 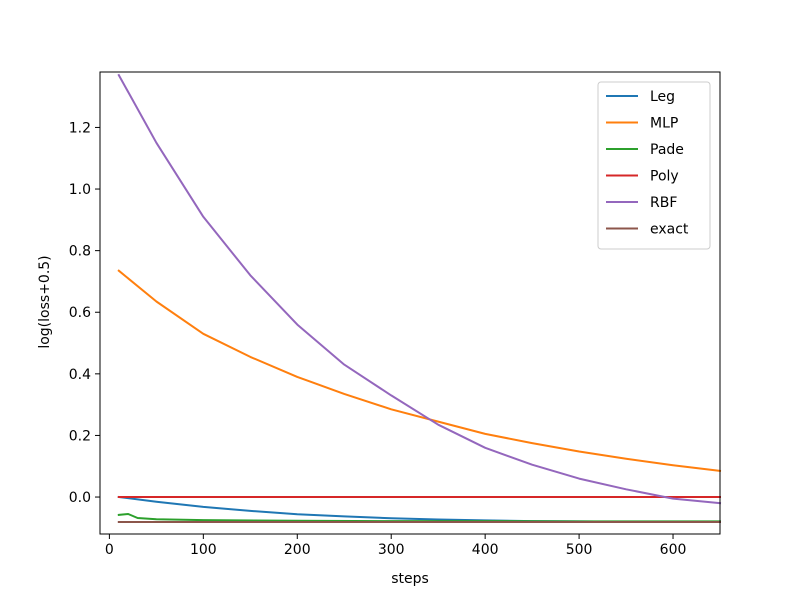 What do you see at coordinates (410, 579) in the screenshot?
I see `x-axis-label: steps` at bounding box center [410, 579].